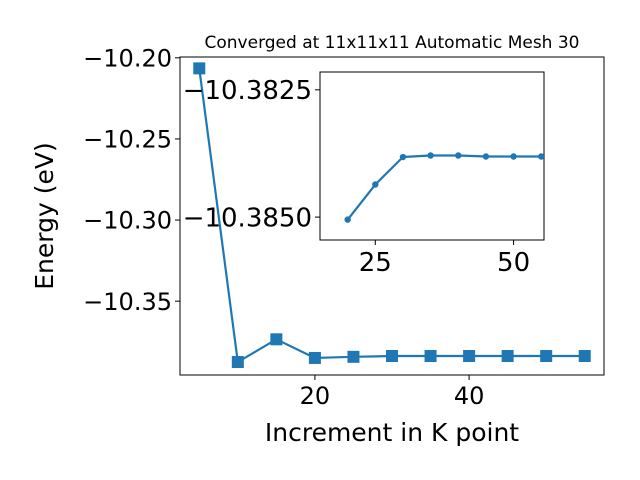 This screenshot has height=480, width=640. I want to click on main-x-tick-label: 20, so click(315, 396).